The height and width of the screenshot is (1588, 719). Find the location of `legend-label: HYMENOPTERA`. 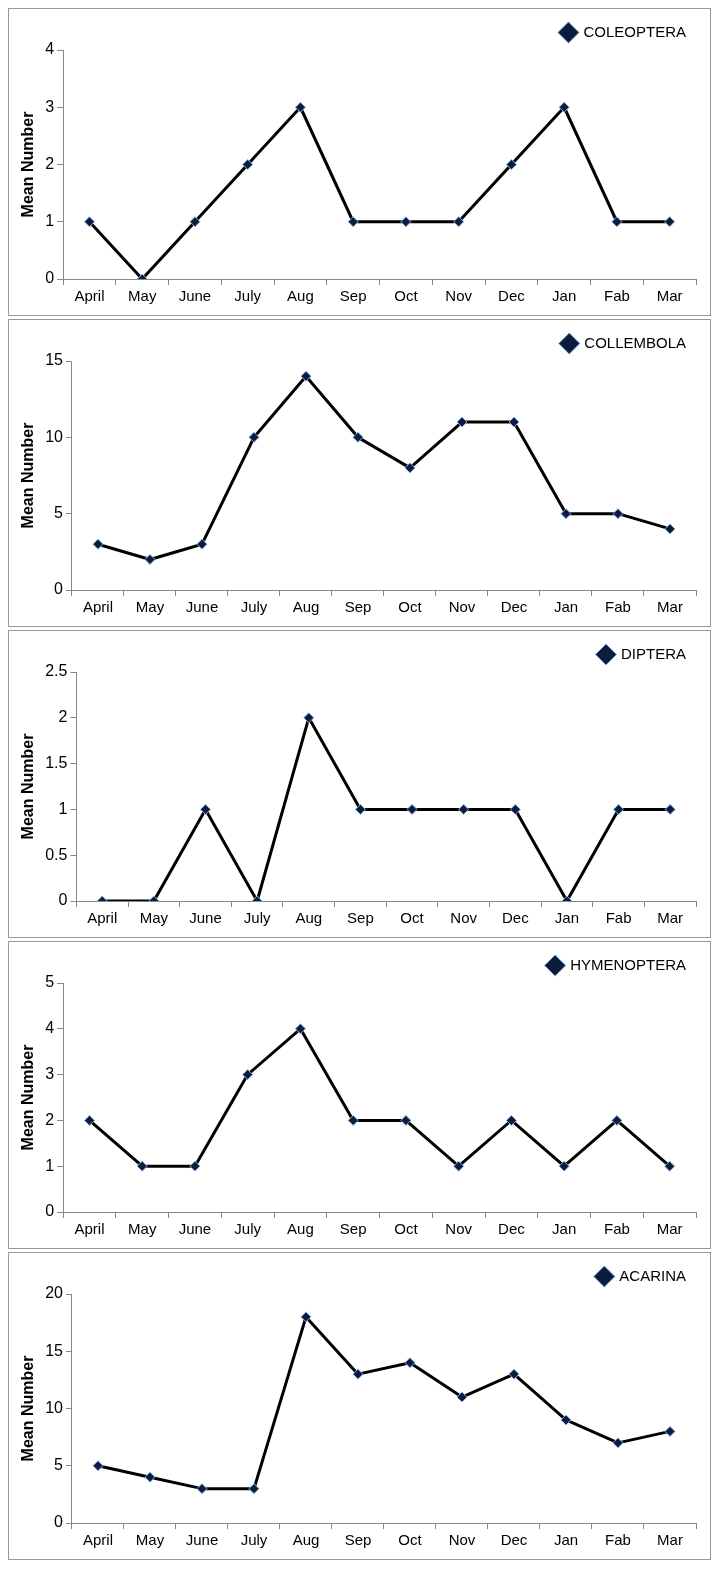

legend-label: HYMENOPTERA is located at coordinates (628, 964).